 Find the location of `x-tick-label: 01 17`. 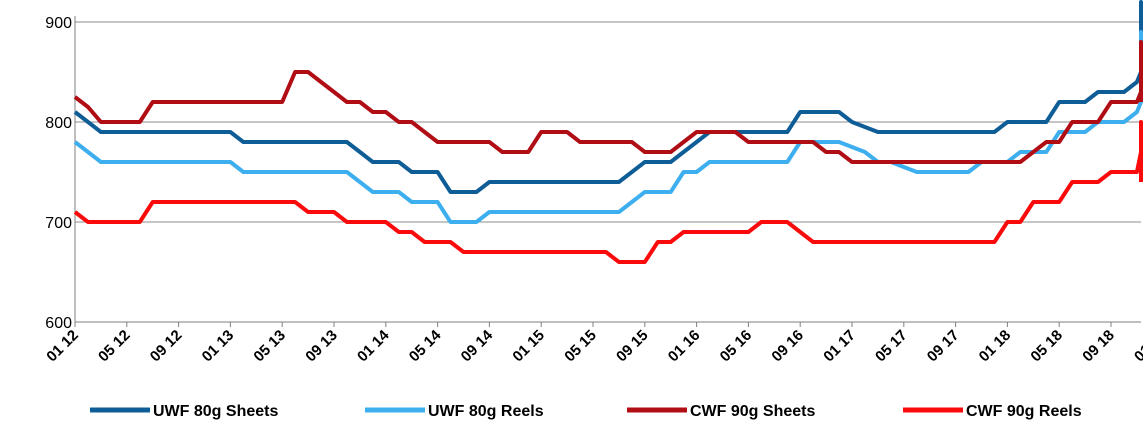

x-tick-label: 01 17 is located at coordinates (839, 346).